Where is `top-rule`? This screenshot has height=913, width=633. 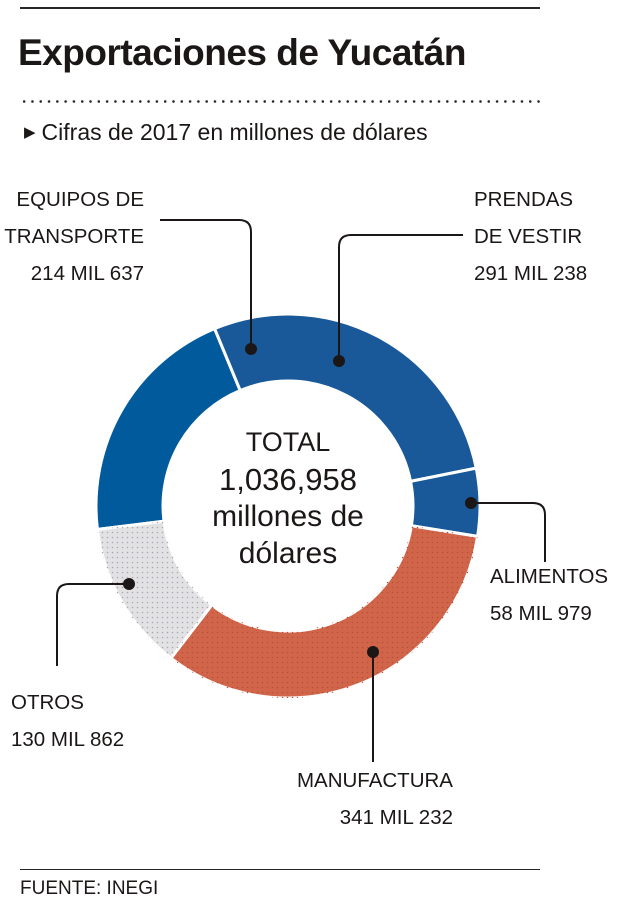
top-rule is located at coordinates (280, 8).